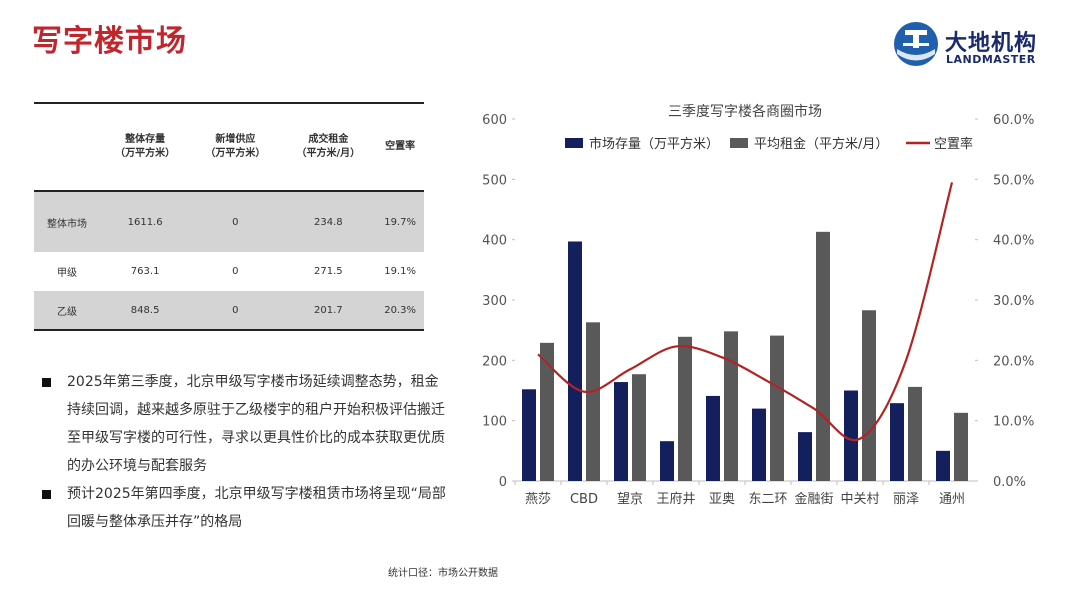 The image size is (1080, 608). Describe the element at coordinates (494, 120) in the screenshot. I see `left-axis-tick-label: 600` at that location.